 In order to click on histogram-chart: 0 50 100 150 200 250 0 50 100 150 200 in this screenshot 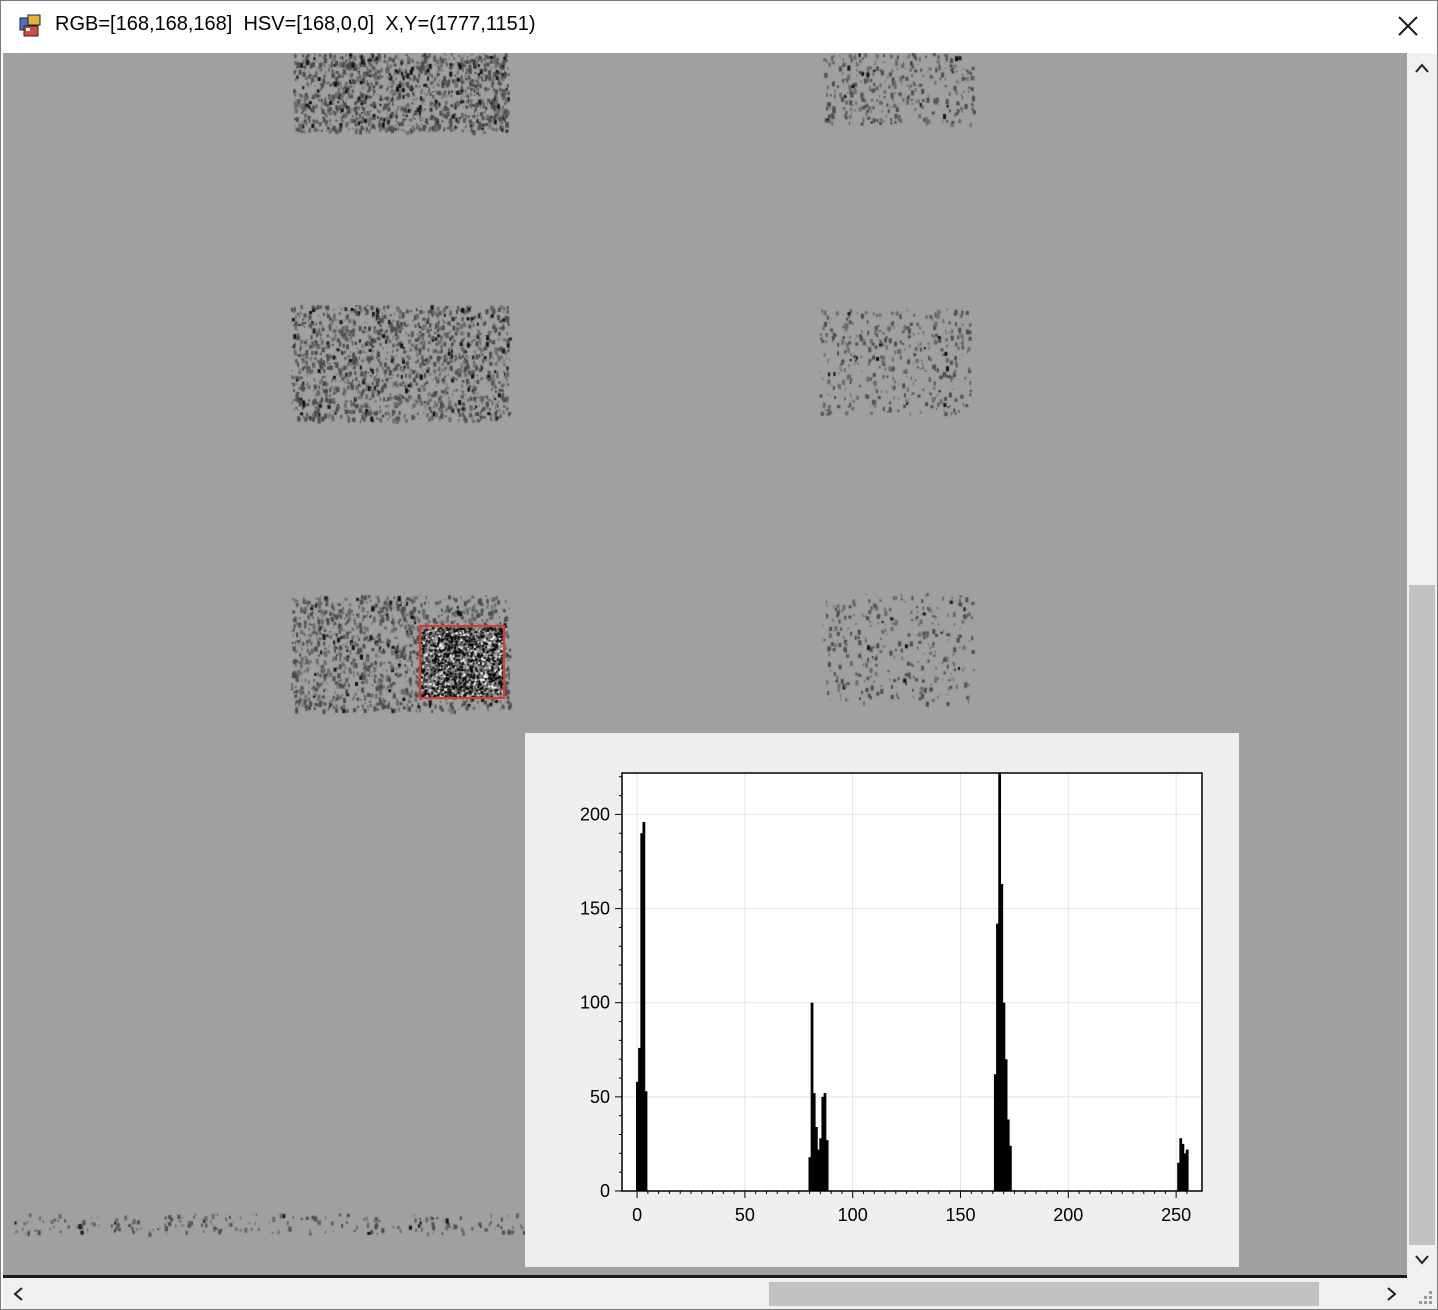, I will do `click(891, 998)`.